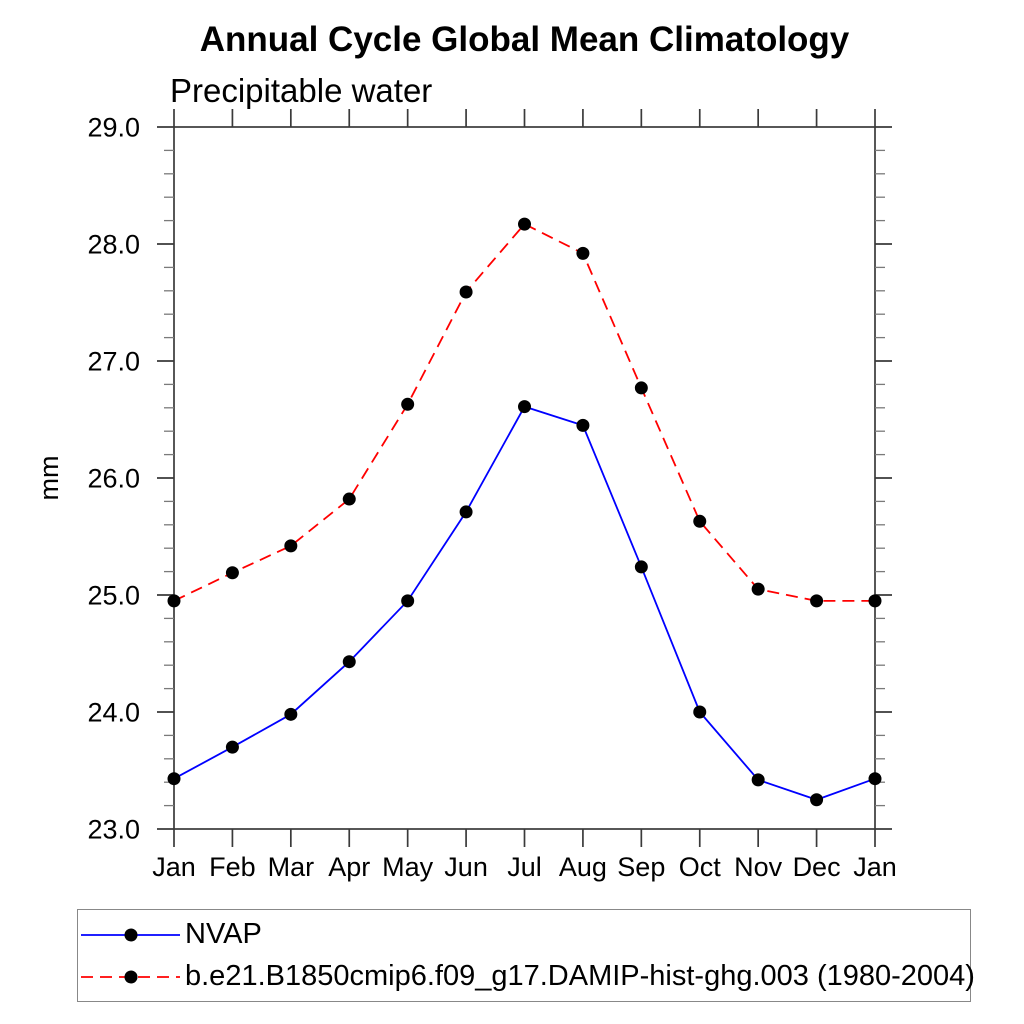 This screenshot has width=1024, height=1024. What do you see at coordinates (700, 867) in the screenshot?
I see `x-tick-label: Oct` at bounding box center [700, 867].